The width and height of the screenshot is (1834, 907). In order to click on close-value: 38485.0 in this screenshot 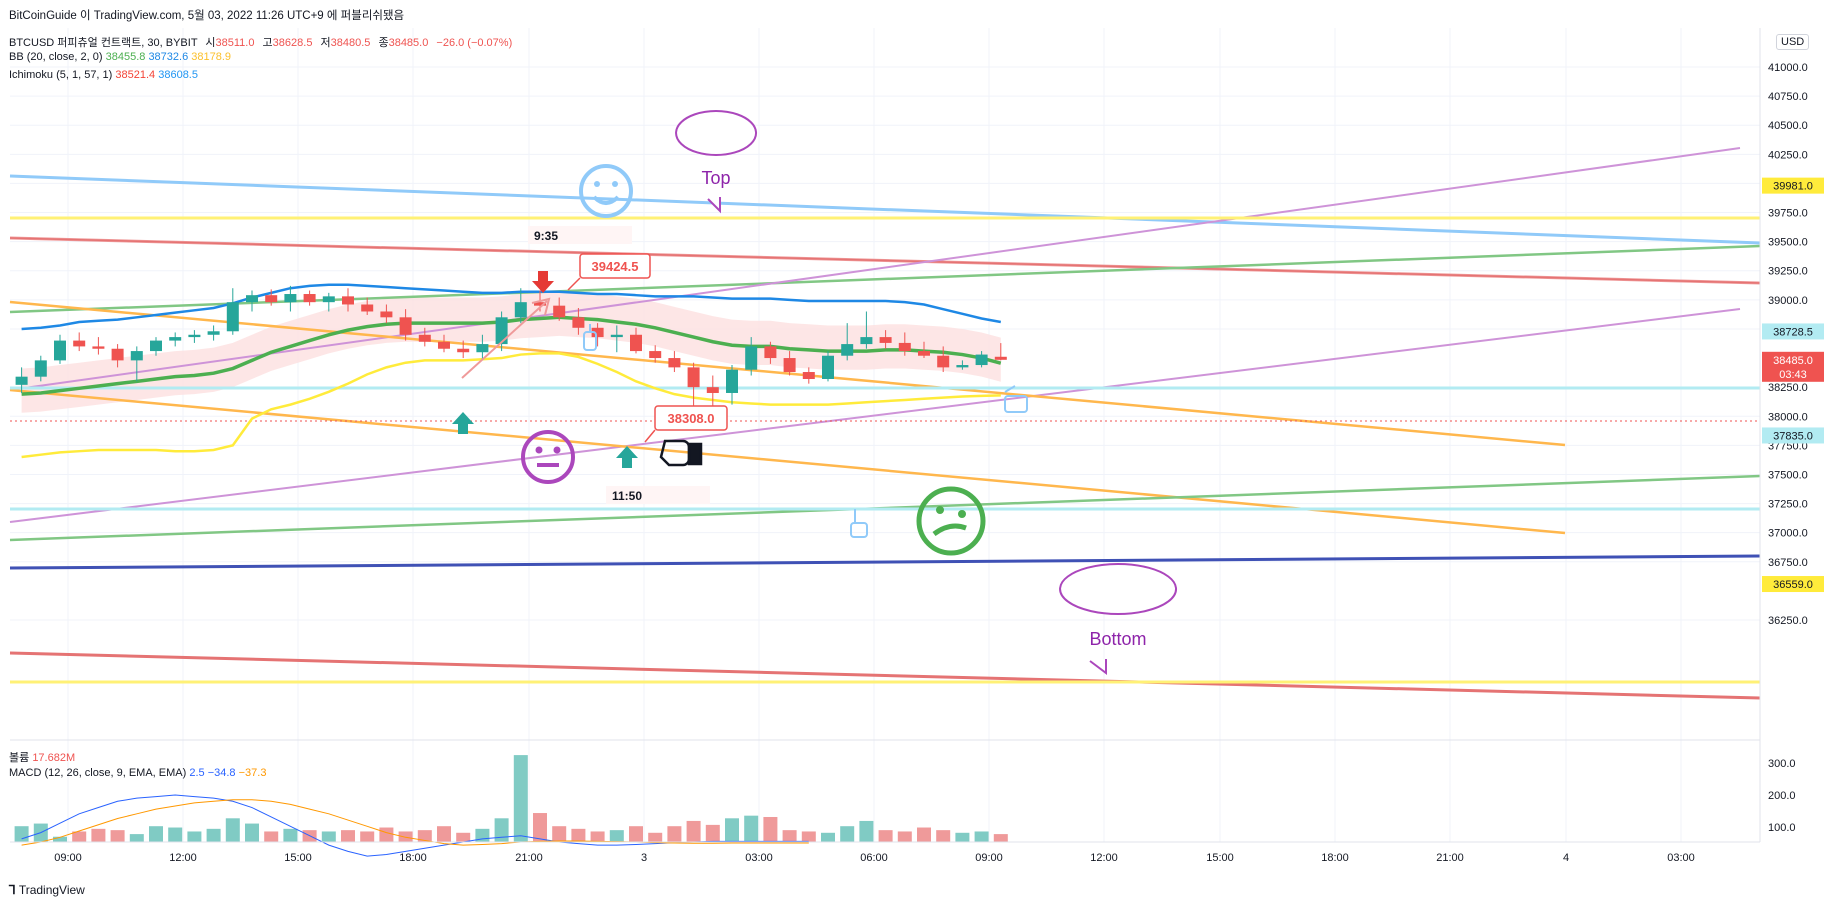, I will do `click(408, 43)`.